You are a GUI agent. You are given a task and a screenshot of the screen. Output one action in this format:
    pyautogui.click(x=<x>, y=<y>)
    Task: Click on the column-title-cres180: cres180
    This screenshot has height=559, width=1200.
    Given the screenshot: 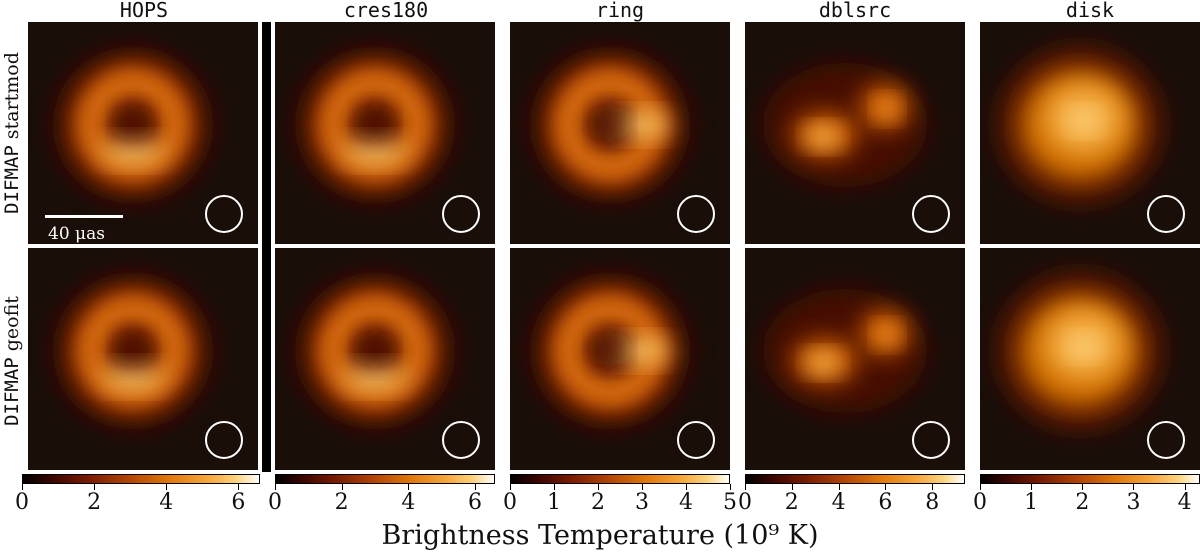 What is the action you would take?
    pyautogui.click(x=386, y=11)
    